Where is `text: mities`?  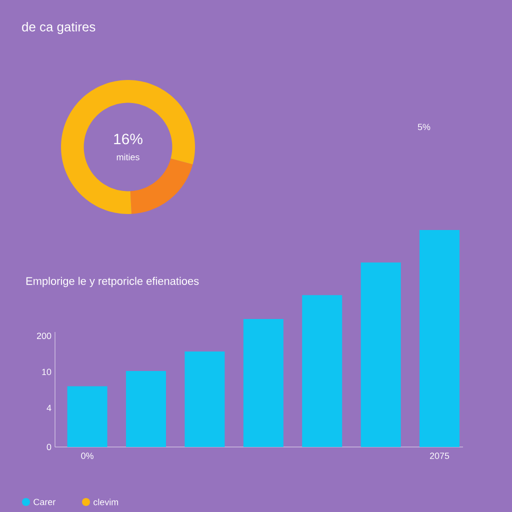 text: mities is located at coordinates (128, 157).